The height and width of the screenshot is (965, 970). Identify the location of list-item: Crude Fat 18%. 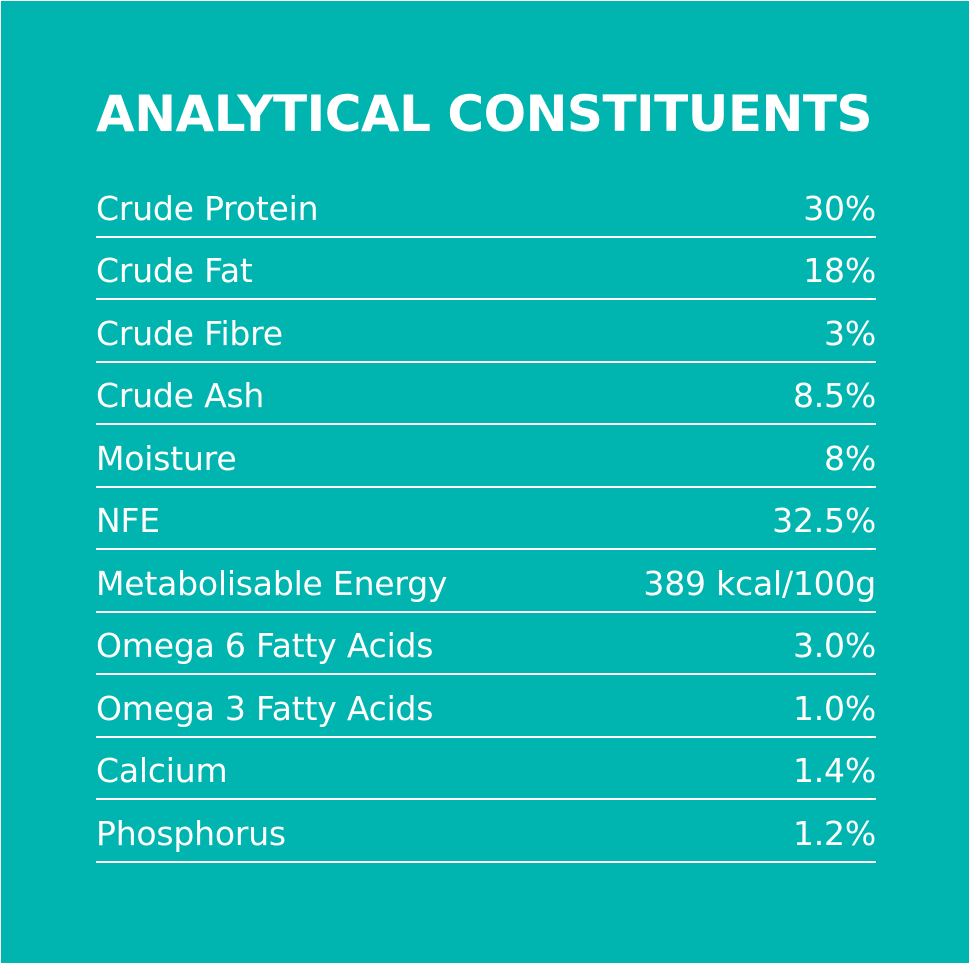
(486, 269).